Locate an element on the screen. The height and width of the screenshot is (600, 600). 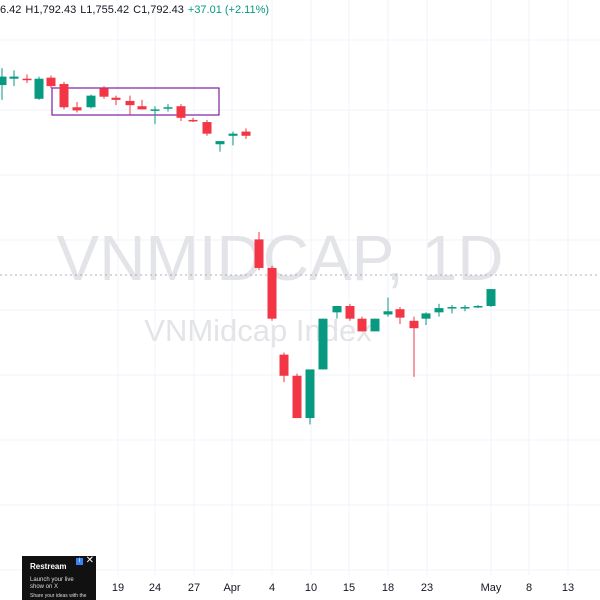
x-tick-label: May is located at coordinates (491, 588).